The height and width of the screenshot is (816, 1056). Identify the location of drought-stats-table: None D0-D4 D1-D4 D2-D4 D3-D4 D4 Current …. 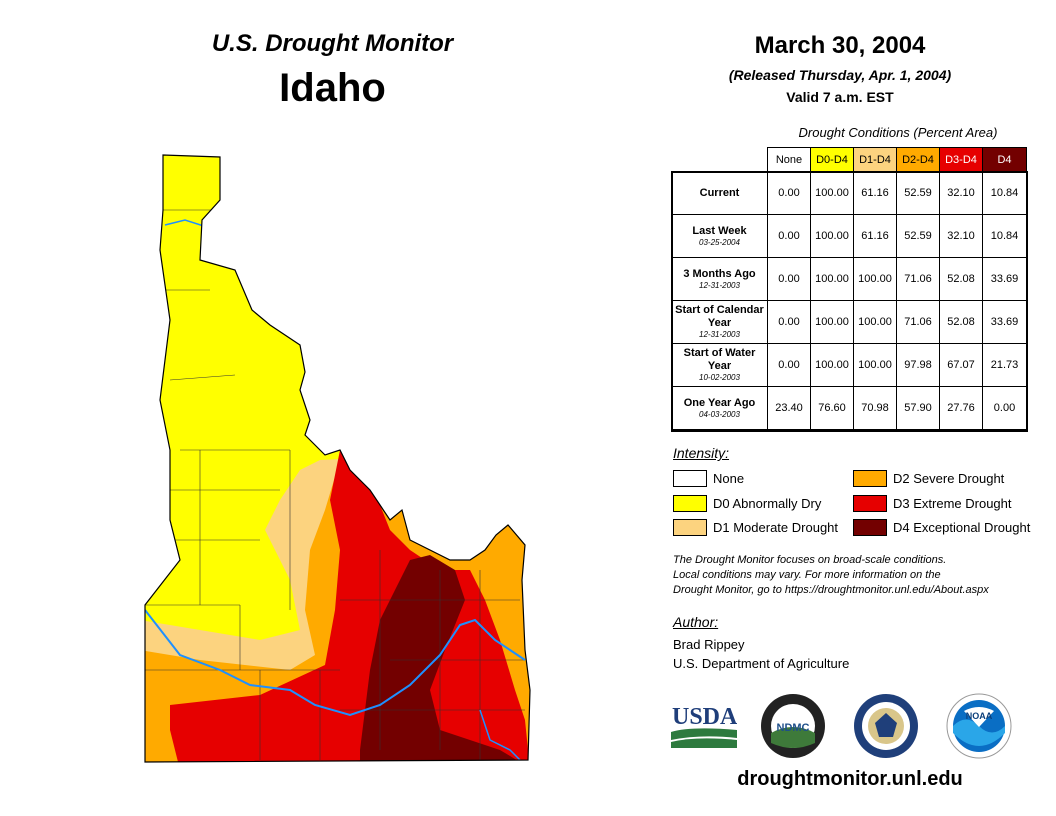
(849, 288).